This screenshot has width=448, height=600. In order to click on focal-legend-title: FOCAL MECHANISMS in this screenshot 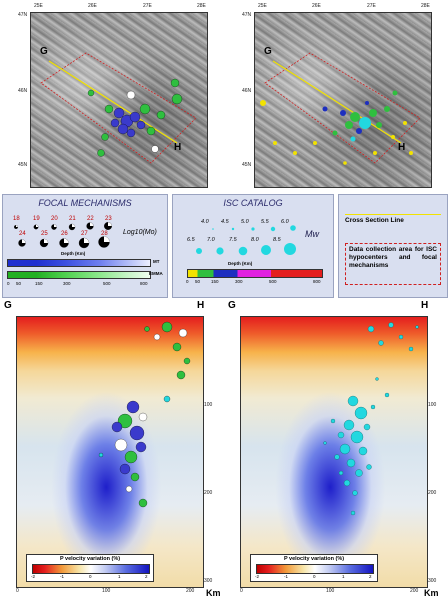, I will do `click(85, 203)`.